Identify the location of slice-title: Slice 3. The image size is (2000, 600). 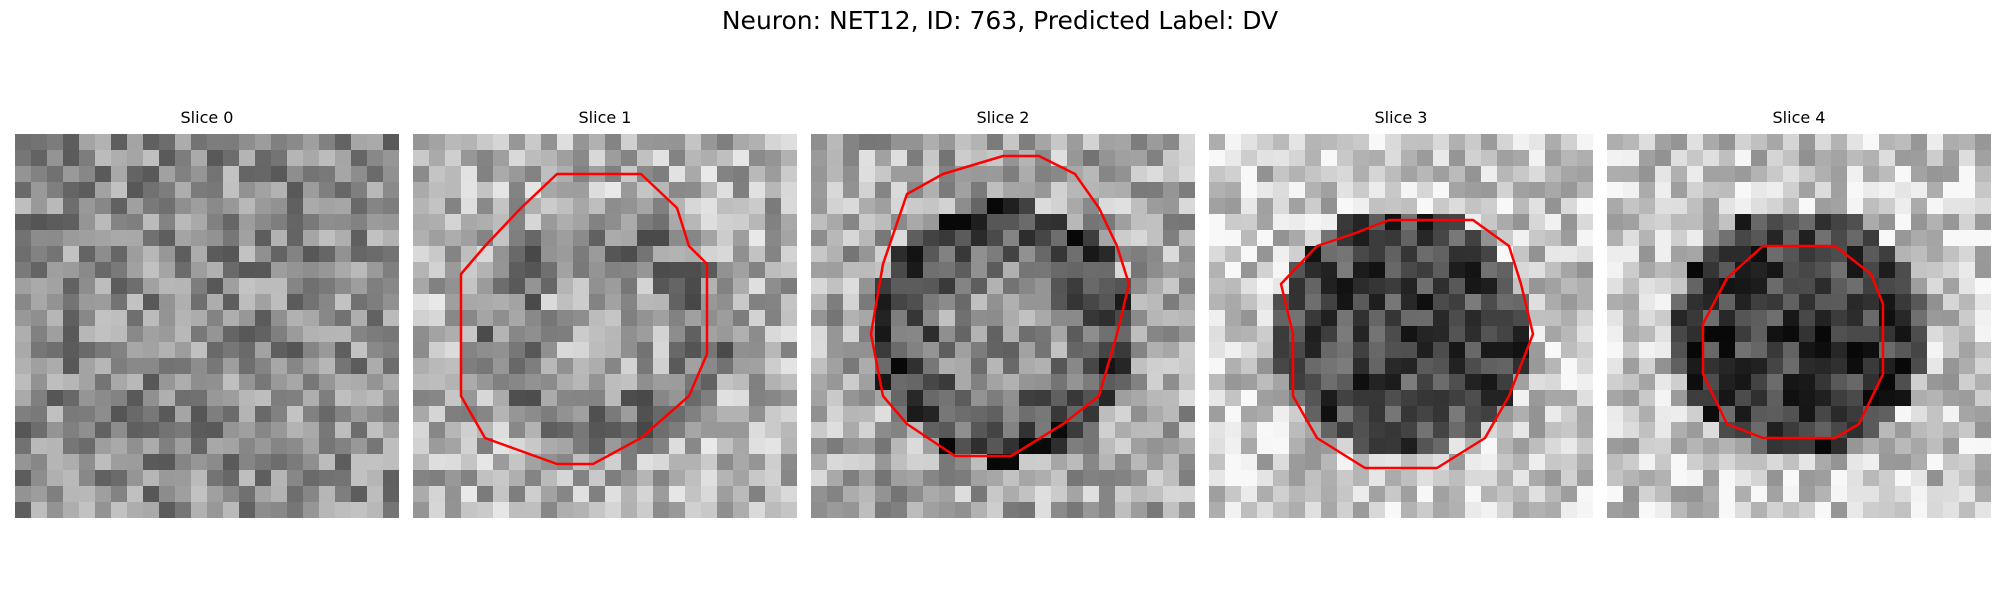
(1401, 117).